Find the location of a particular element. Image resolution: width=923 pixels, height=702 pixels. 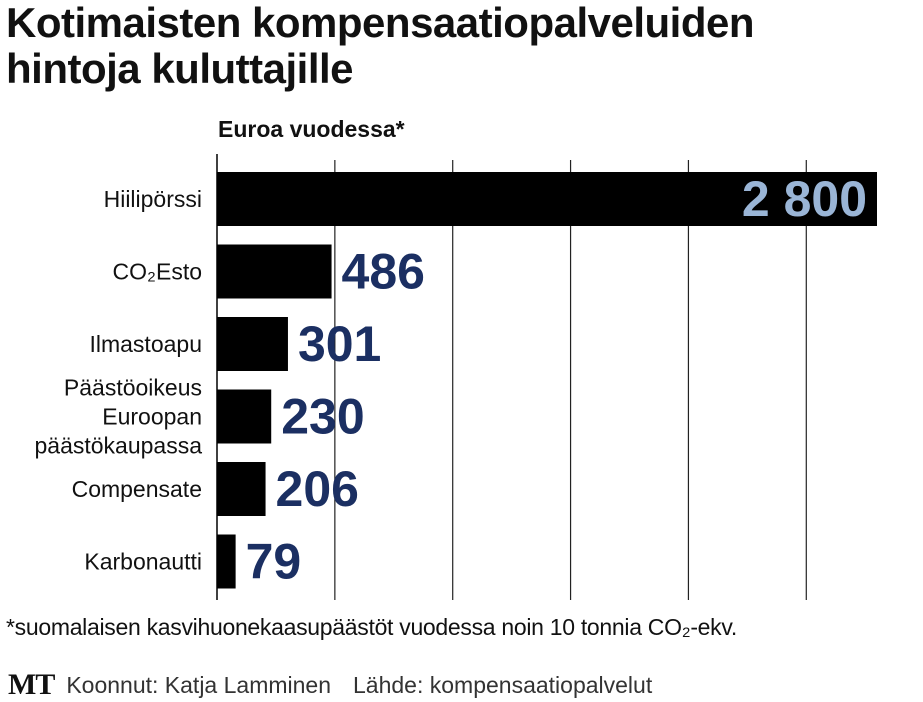

category-label: Ilmastoapu is located at coordinates (145, 344).